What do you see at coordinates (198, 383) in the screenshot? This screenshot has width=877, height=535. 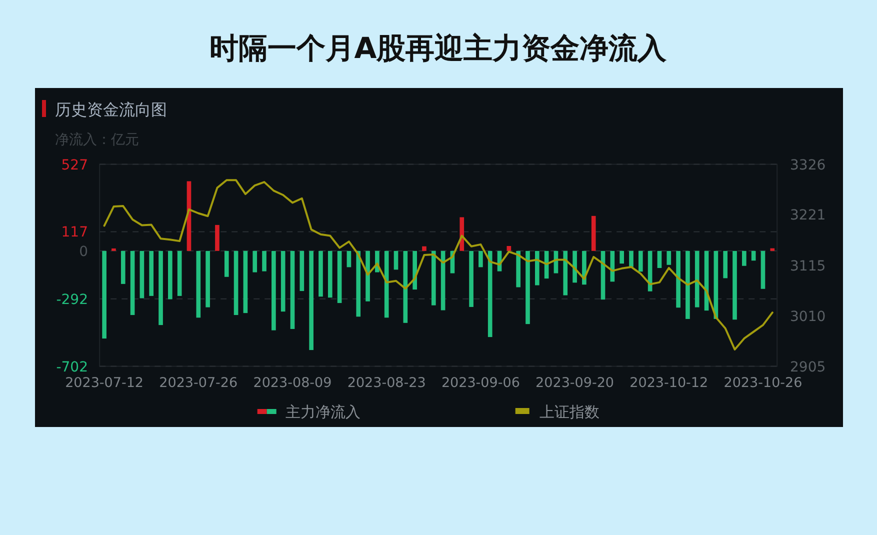 I see `xtick-label: 2023-07-26` at bounding box center [198, 383].